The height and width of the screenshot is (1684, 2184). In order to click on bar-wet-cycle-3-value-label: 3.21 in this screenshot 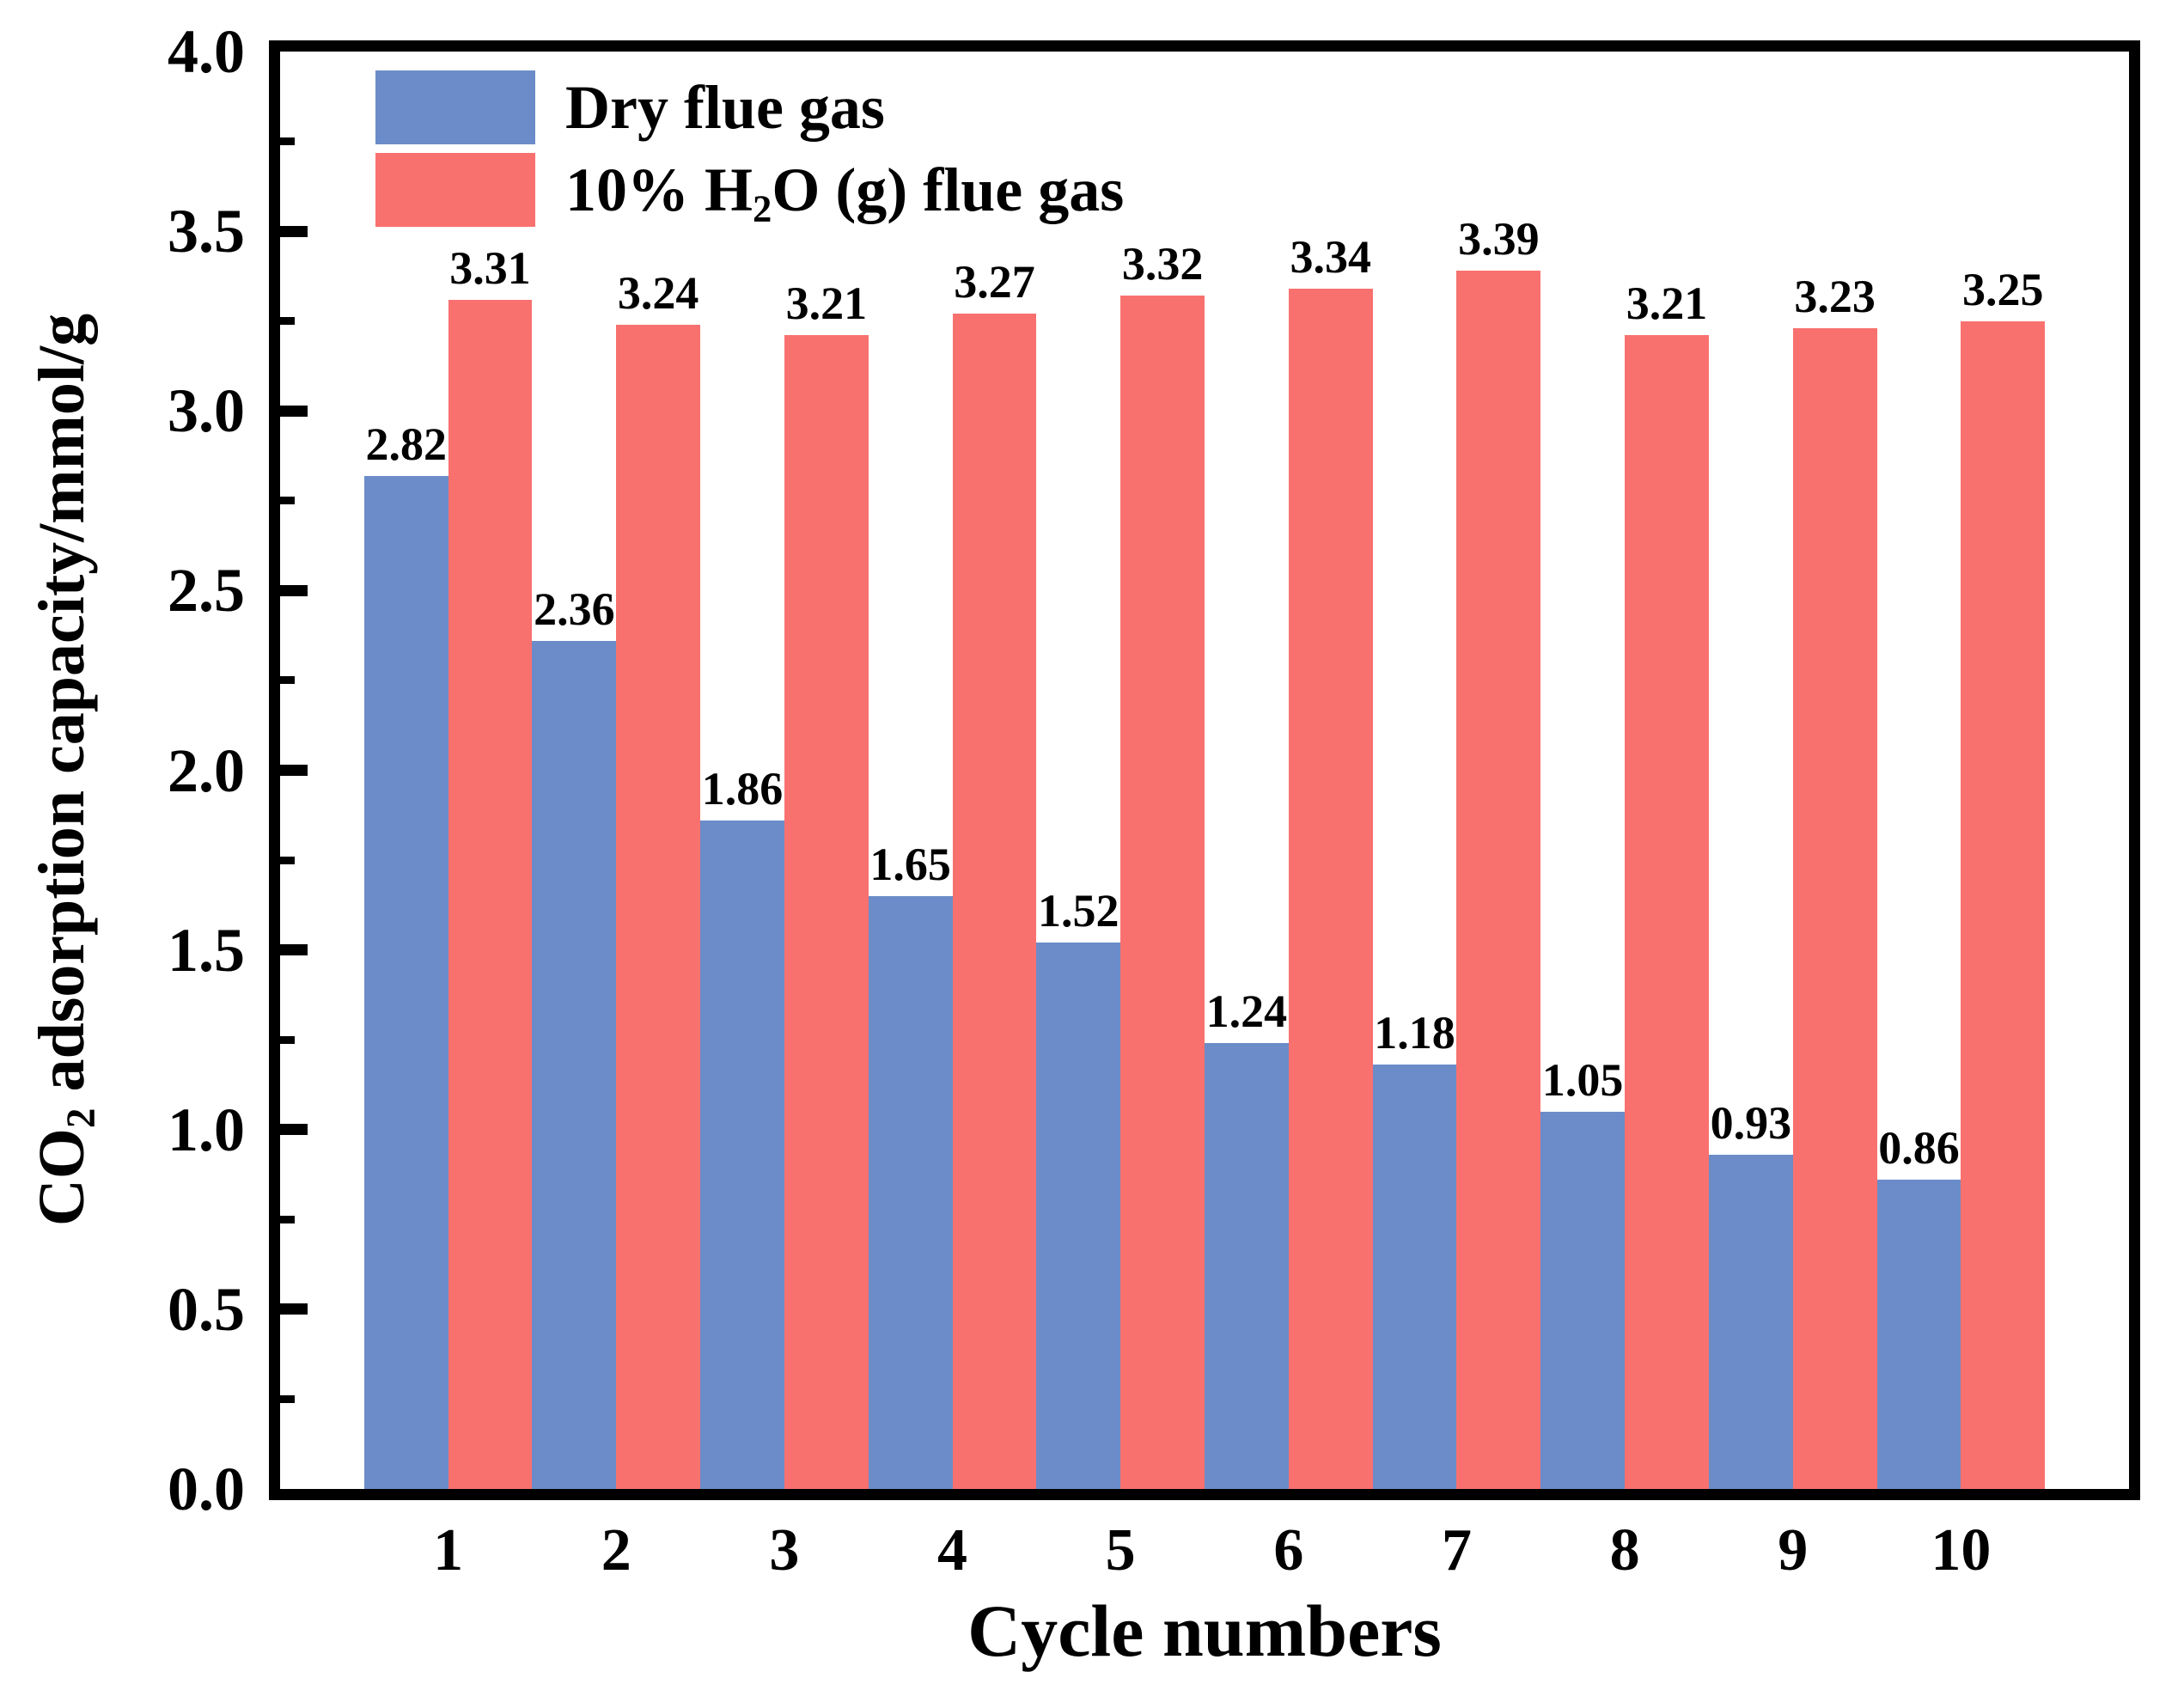, I will do `click(826, 304)`.